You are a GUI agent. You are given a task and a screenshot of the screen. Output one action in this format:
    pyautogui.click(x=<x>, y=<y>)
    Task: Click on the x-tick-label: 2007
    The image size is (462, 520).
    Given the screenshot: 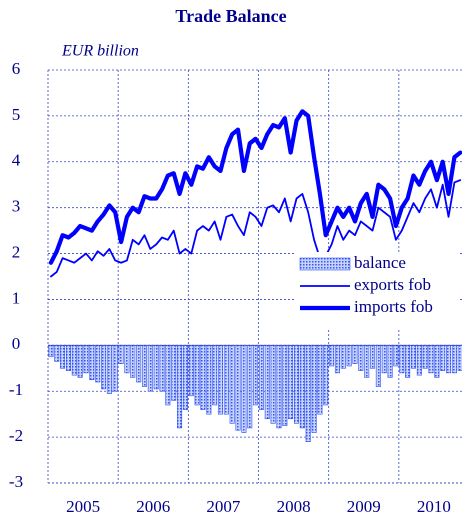 What is the action you would take?
    pyautogui.click(x=223, y=506)
    